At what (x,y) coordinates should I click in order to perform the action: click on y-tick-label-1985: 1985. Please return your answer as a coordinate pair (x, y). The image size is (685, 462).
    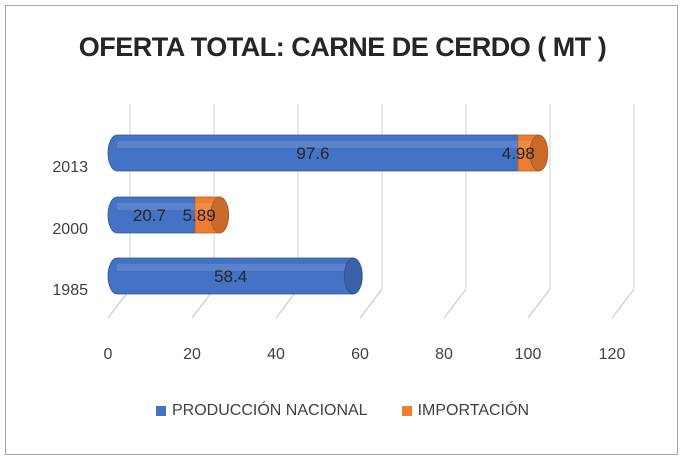
    Looking at the image, I should click on (70, 290).